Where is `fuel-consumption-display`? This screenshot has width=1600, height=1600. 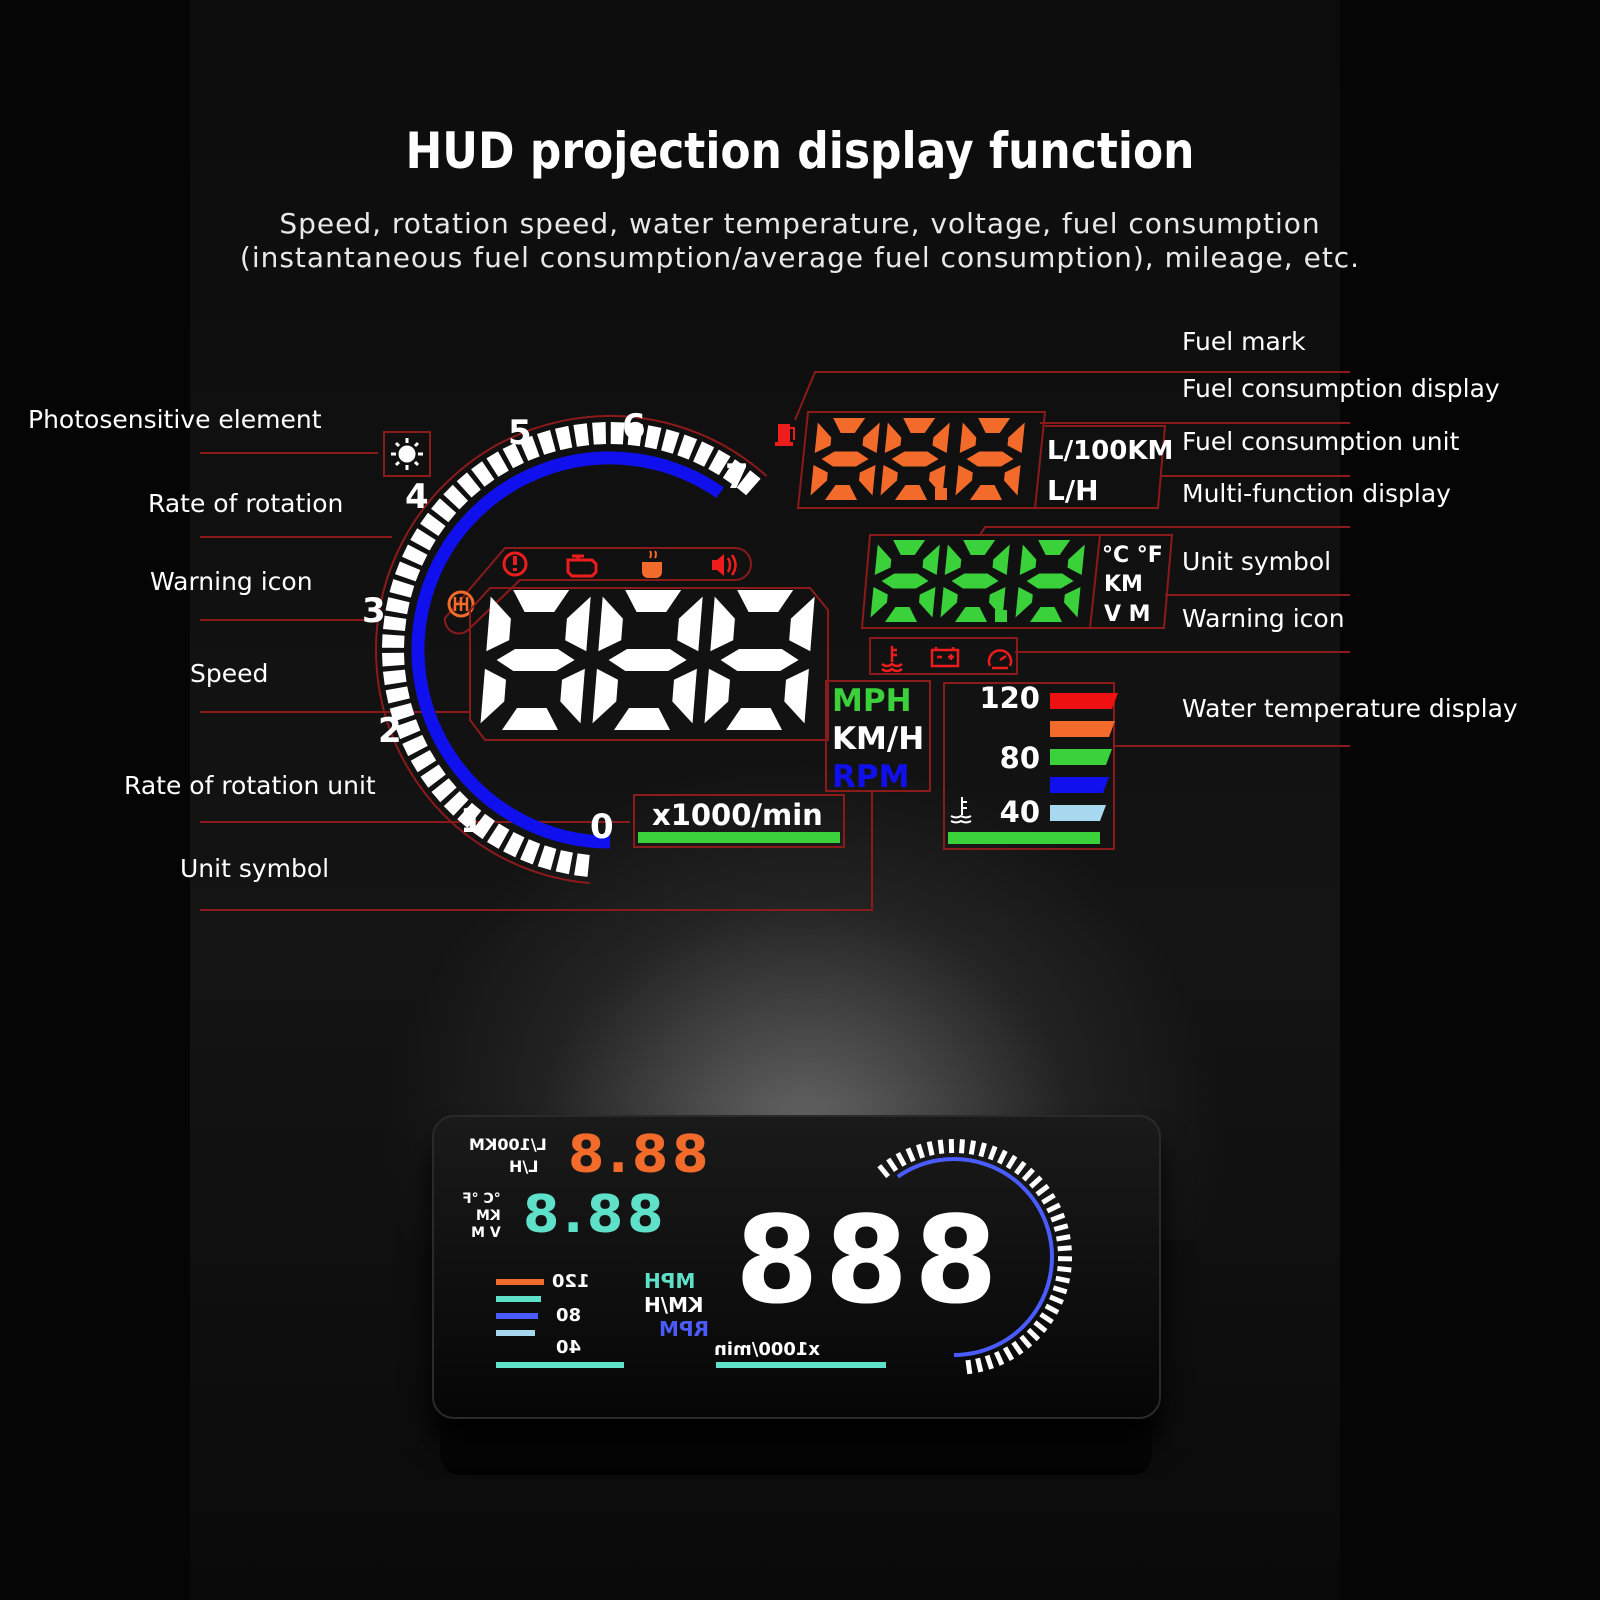 fuel-consumption-display is located at coordinates (917, 459).